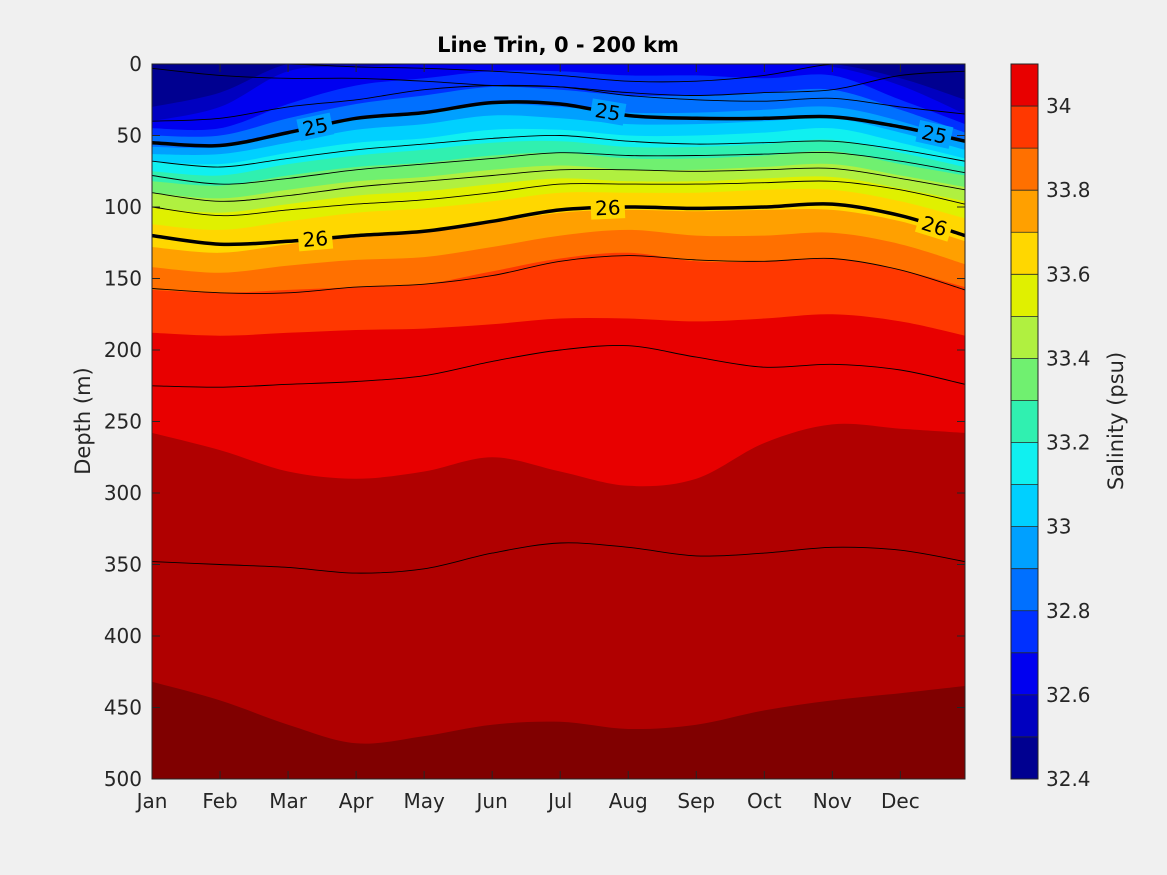  What do you see at coordinates (1116, 421) in the screenshot?
I see `colorbar-label: Salinity (psu)` at bounding box center [1116, 421].